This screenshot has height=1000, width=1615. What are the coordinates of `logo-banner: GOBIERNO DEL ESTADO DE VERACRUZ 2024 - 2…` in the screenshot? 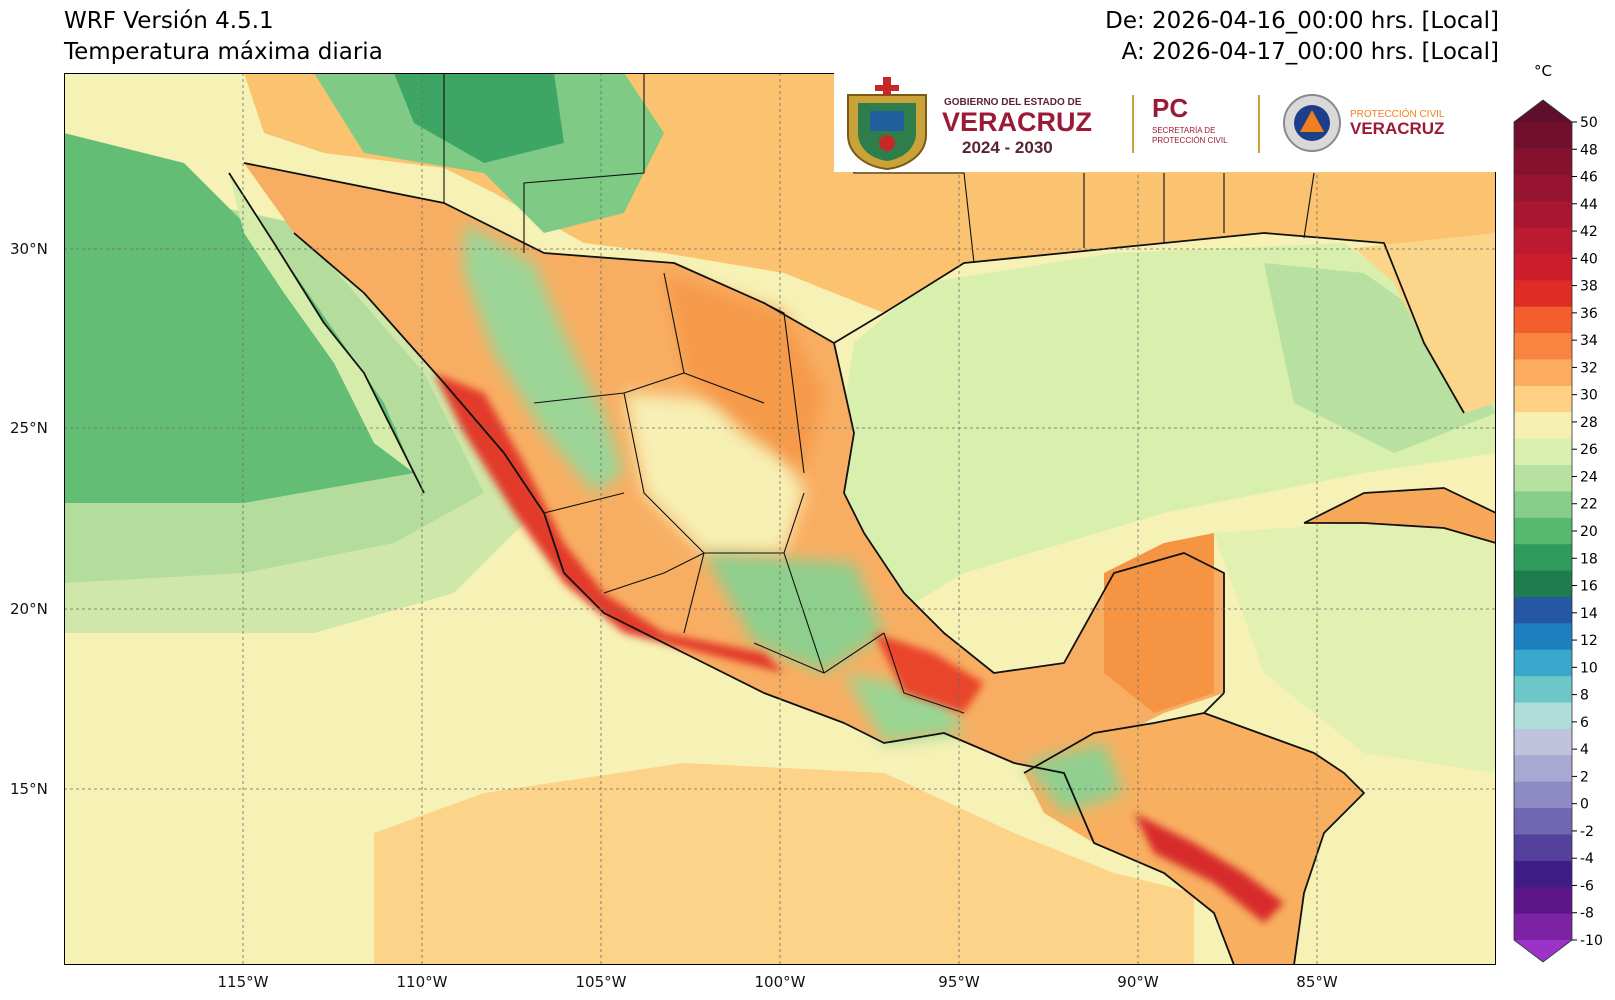 It's located at (1165, 122).